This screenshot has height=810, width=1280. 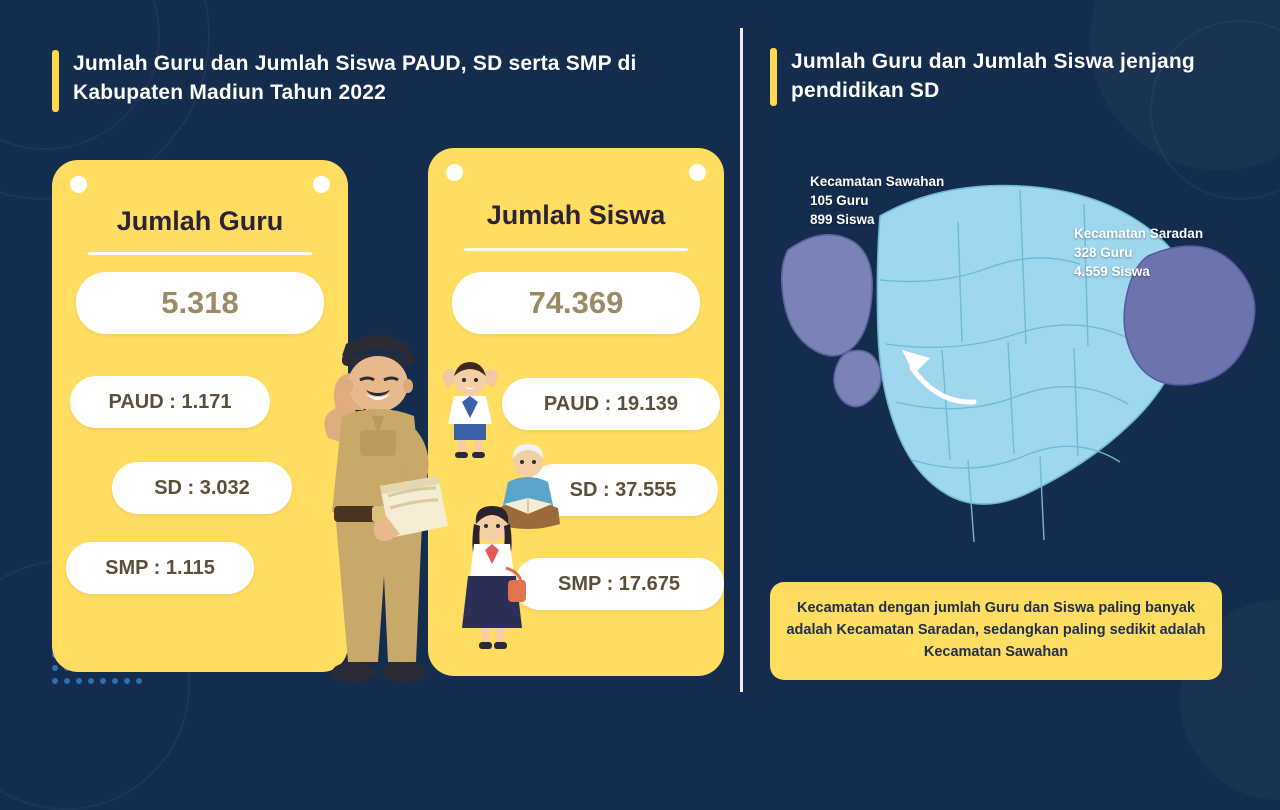 What do you see at coordinates (528, 486) in the screenshot?
I see `student-reading-illustration` at bounding box center [528, 486].